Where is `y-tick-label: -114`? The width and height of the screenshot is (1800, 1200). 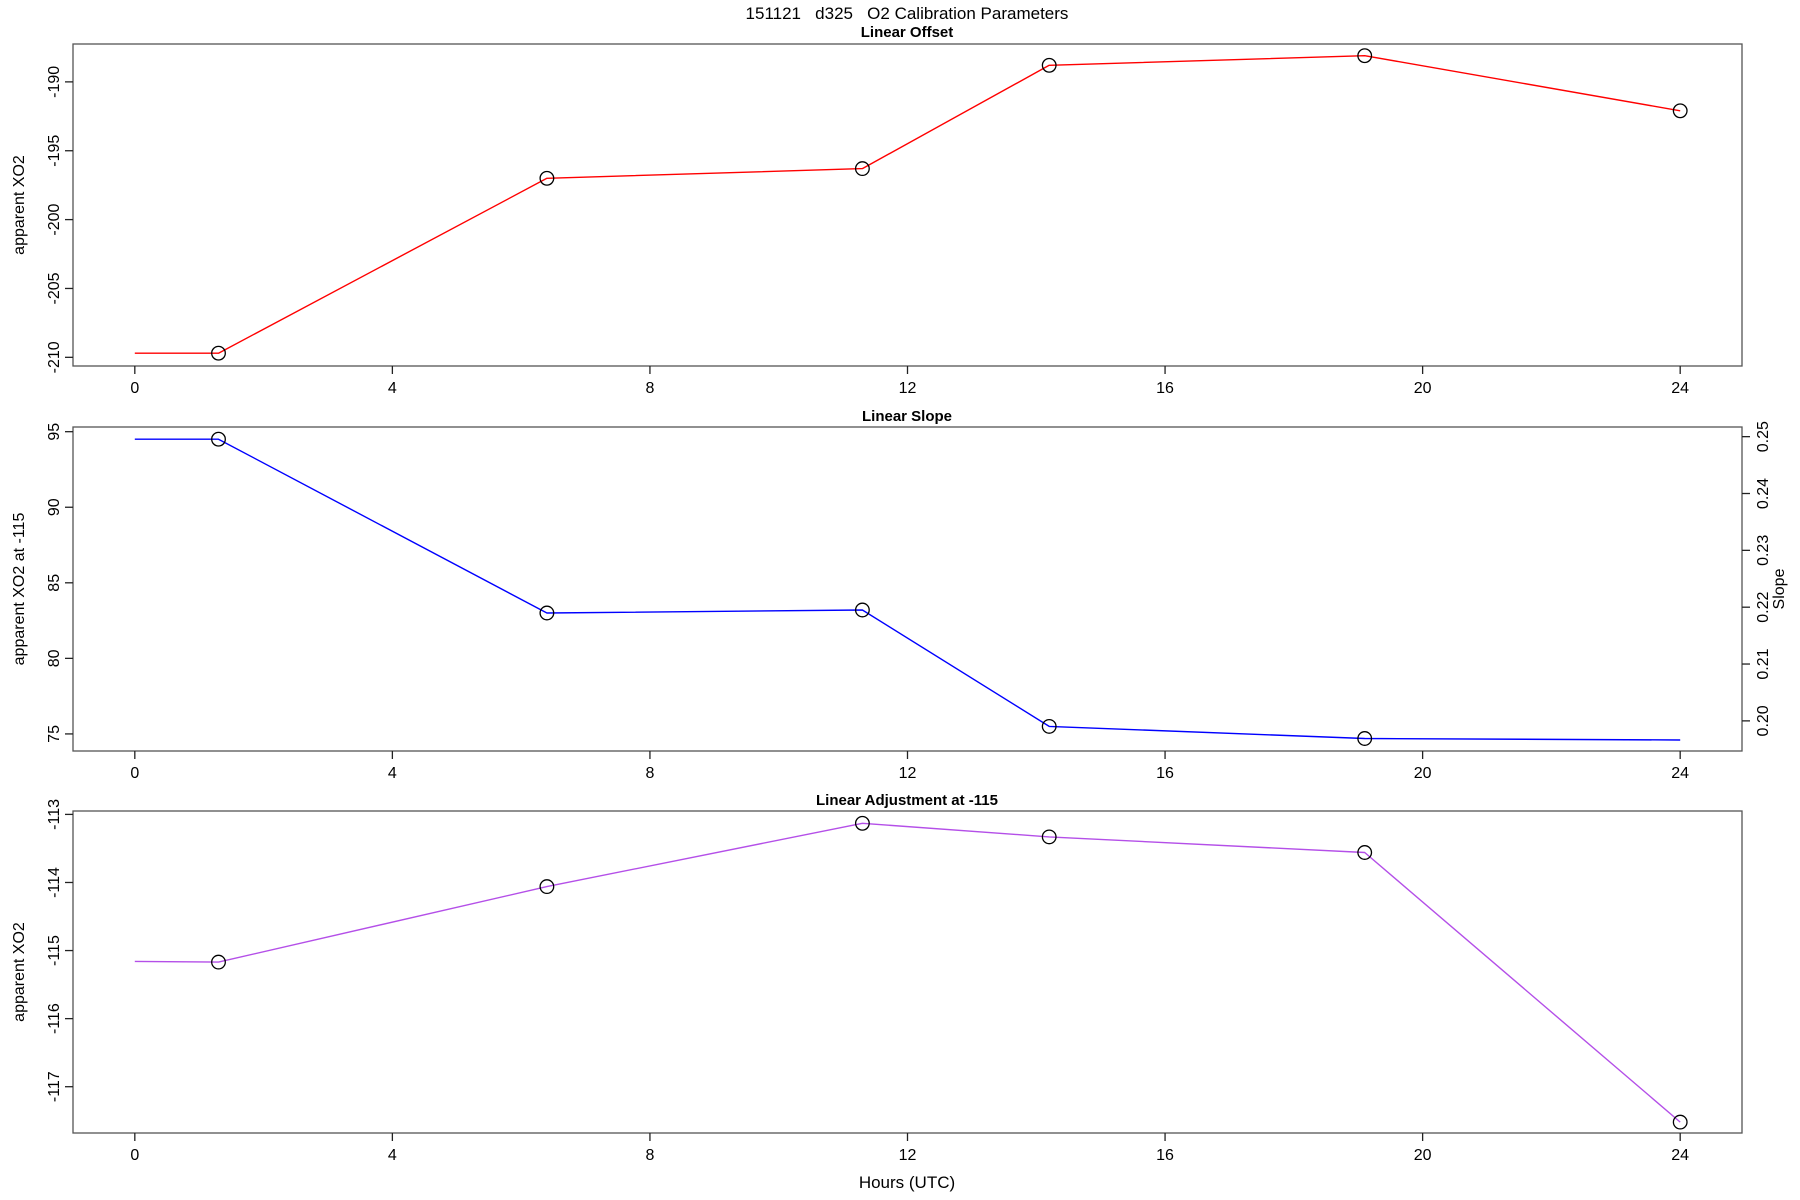
y-tick-label: -114 is located at coordinates (54, 882).